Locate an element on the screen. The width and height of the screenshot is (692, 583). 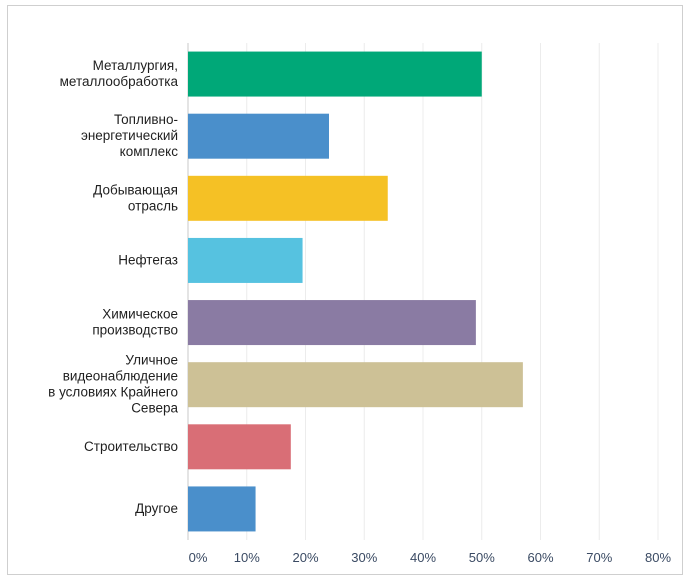
category-label: Другое is located at coordinates (156, 508).